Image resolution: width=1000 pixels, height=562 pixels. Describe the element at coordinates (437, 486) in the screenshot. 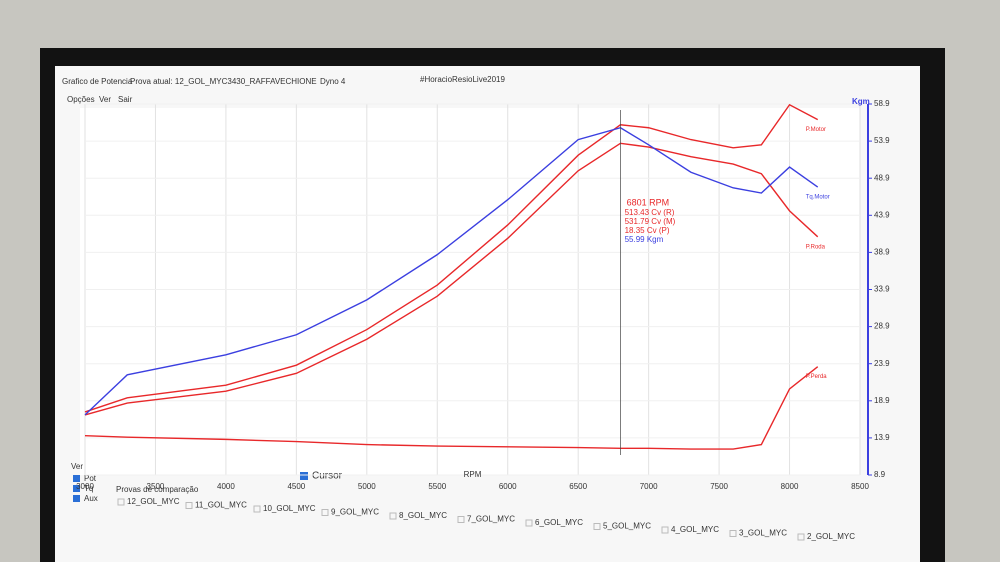

I see `x-tick-label: 5500` at that location.